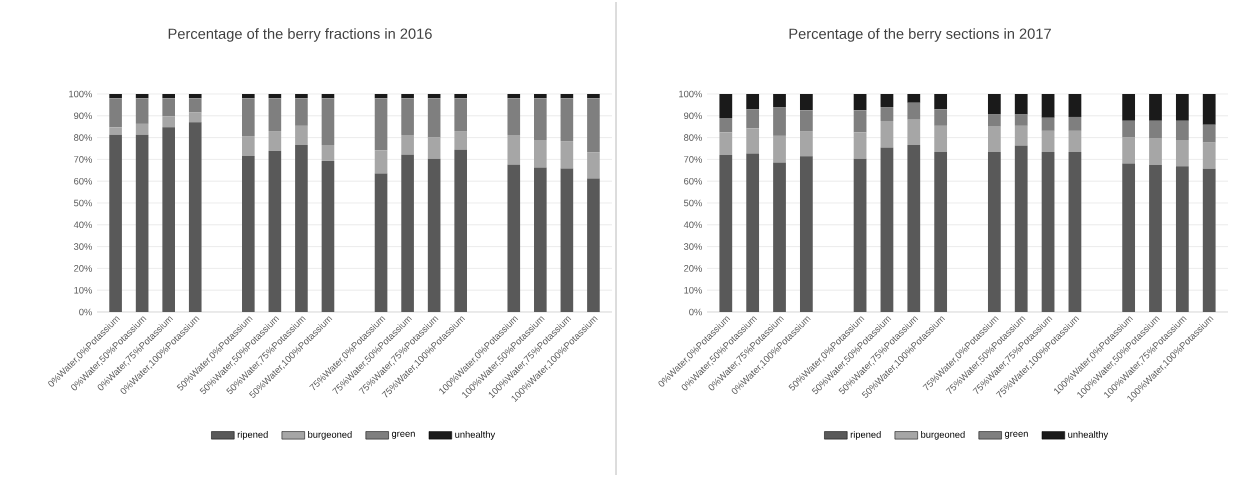 This screenshot has width=1235, height=477. Describe the element at coordinates (920, 35) in the screenshot. I see `chart-title: Percentage of the berry sections in 2017` at that location.